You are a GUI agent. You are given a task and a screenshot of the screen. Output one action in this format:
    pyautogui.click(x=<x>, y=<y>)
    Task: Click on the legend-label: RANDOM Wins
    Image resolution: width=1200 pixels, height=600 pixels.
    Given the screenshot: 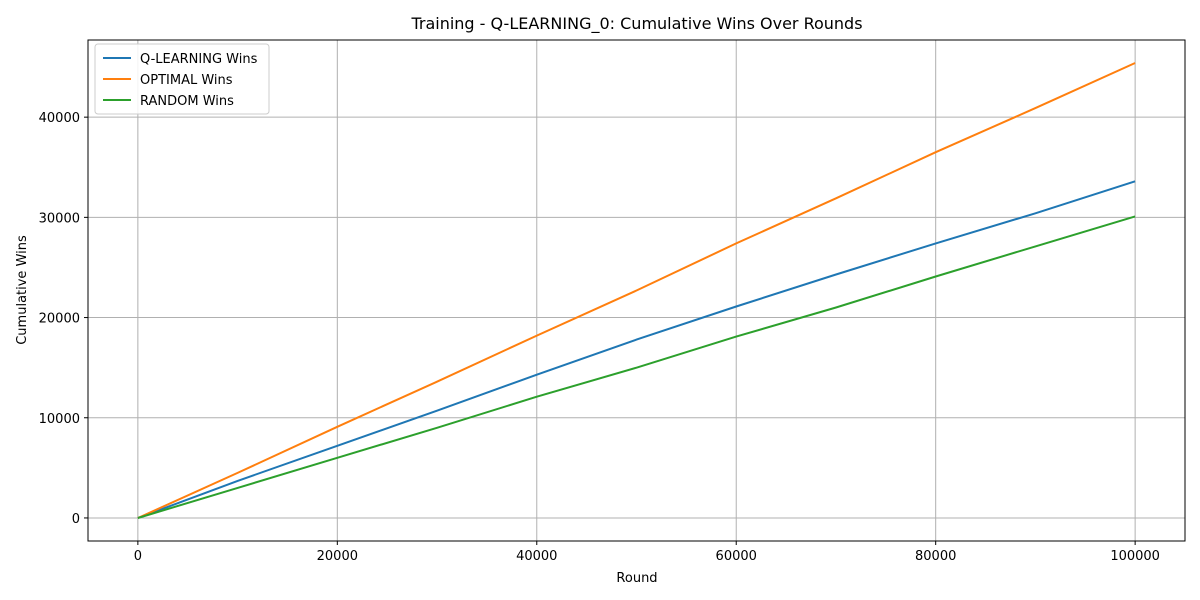 What is the action you would take?
    pyautogui.click(x=187, y=101)
    